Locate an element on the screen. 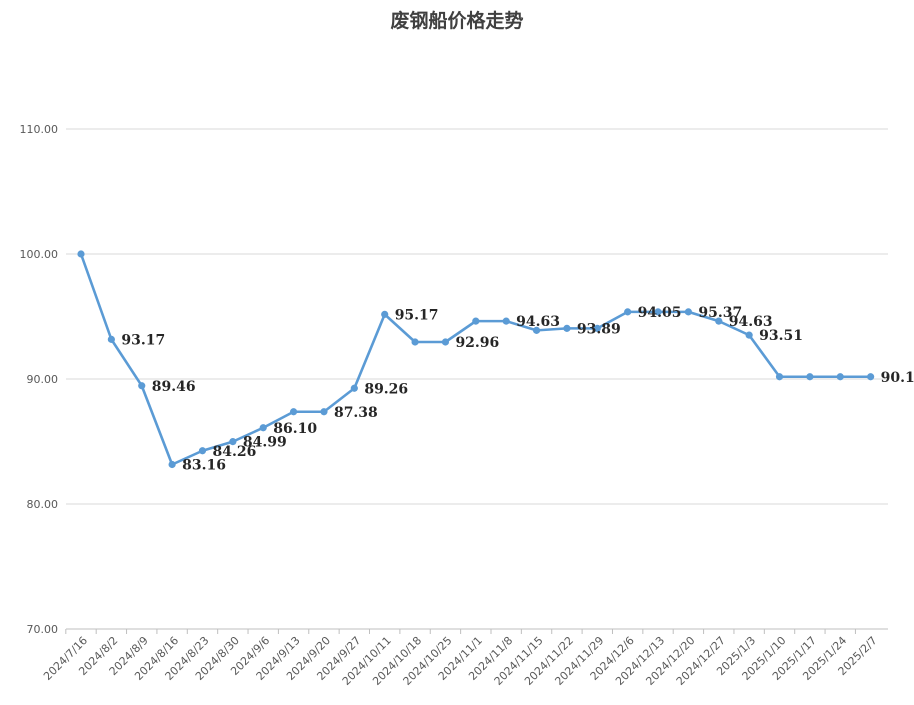 This screenshot has height=705, width=914. y-tick-label: 110.00 is located at coordinates (39, 129).